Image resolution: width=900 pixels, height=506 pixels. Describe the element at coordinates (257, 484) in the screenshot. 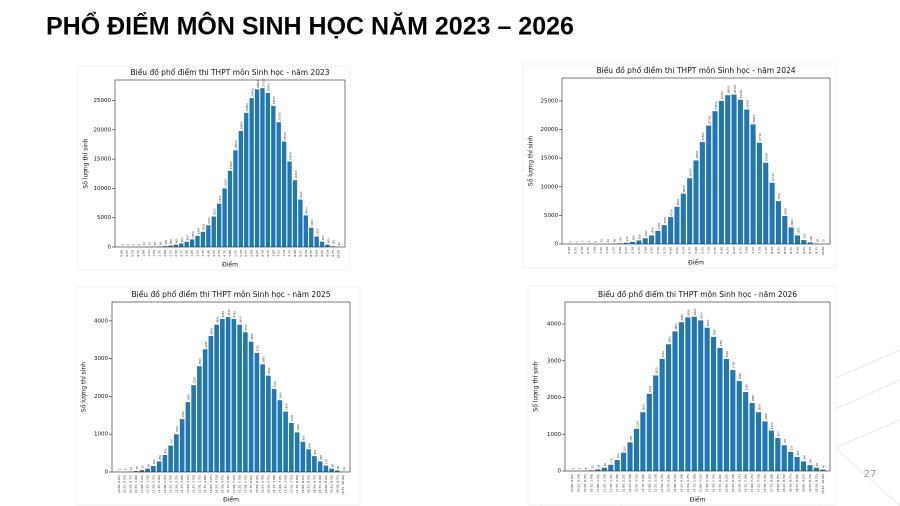

I see `x-tick-label: [6.00, 6.25)` at that location.